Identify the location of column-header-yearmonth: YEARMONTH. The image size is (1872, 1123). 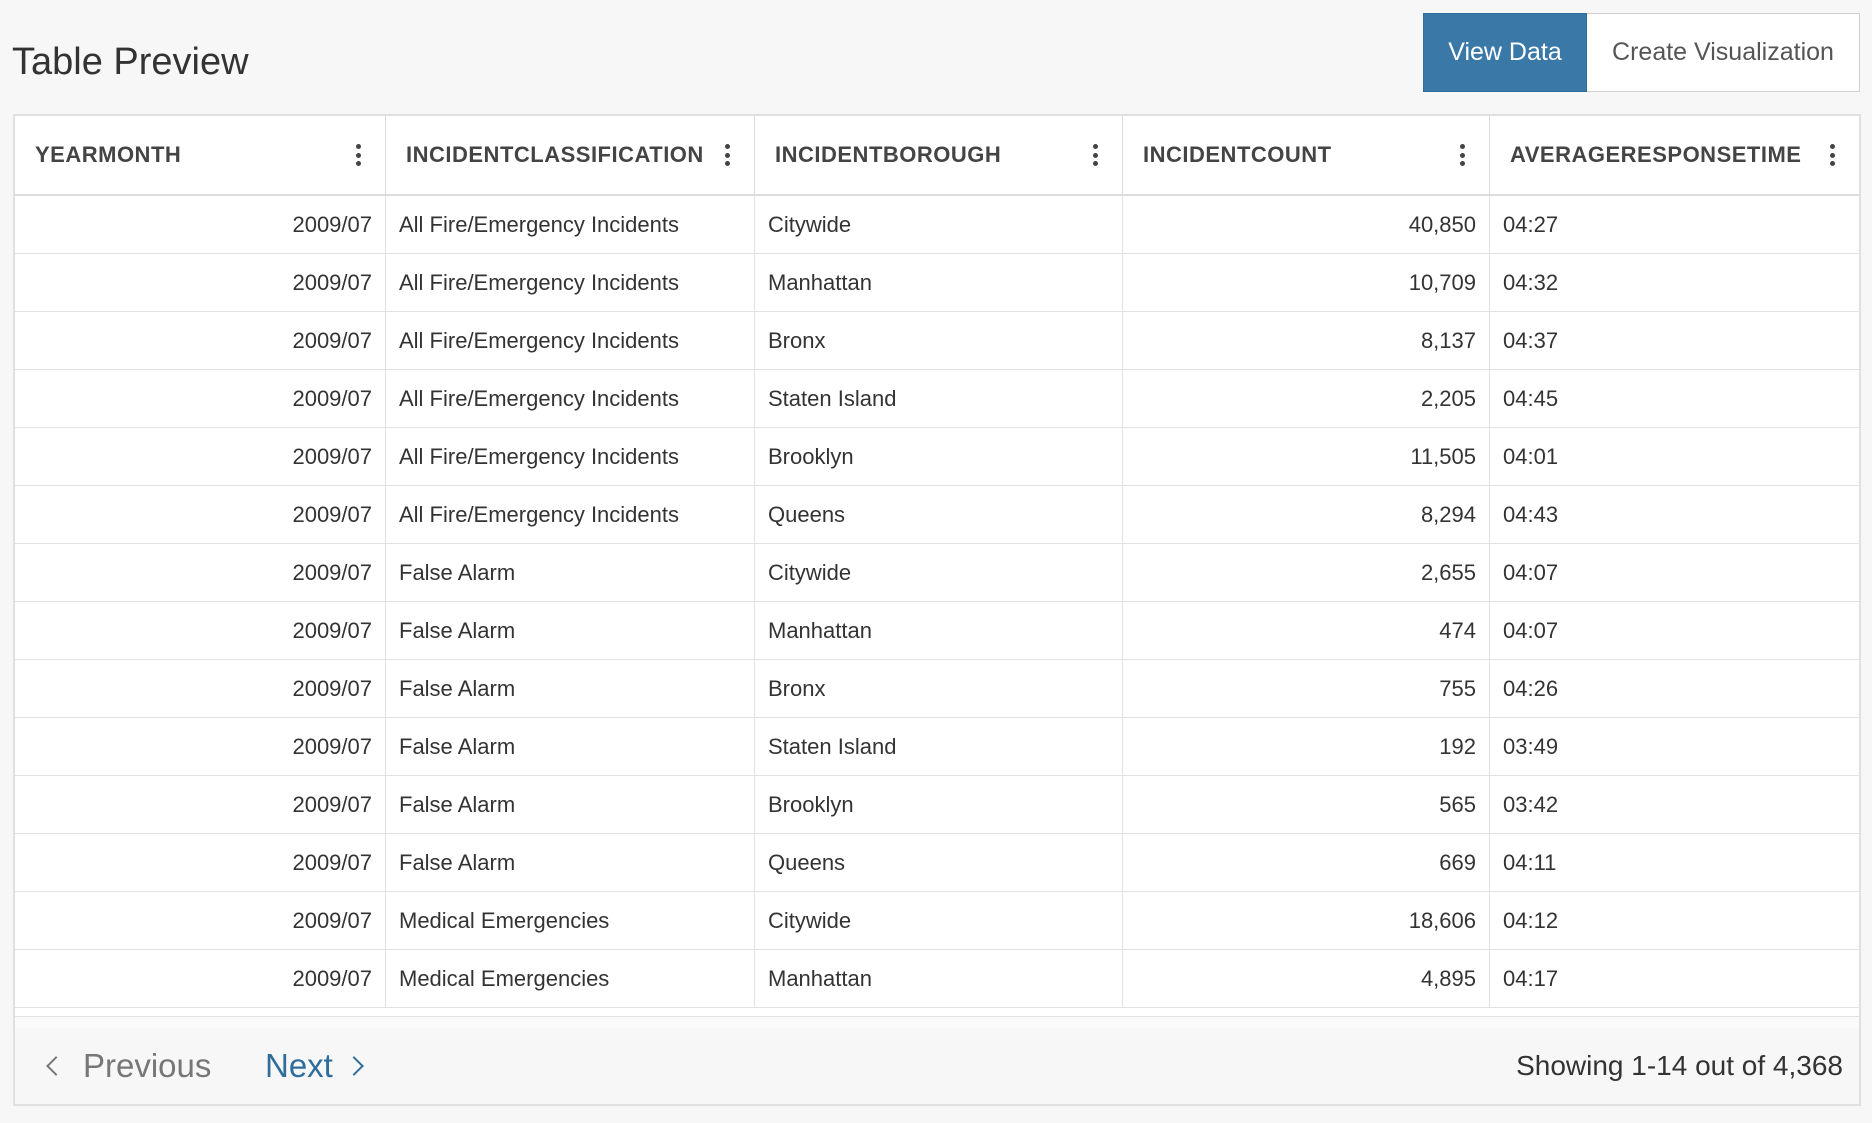
(200, 155).